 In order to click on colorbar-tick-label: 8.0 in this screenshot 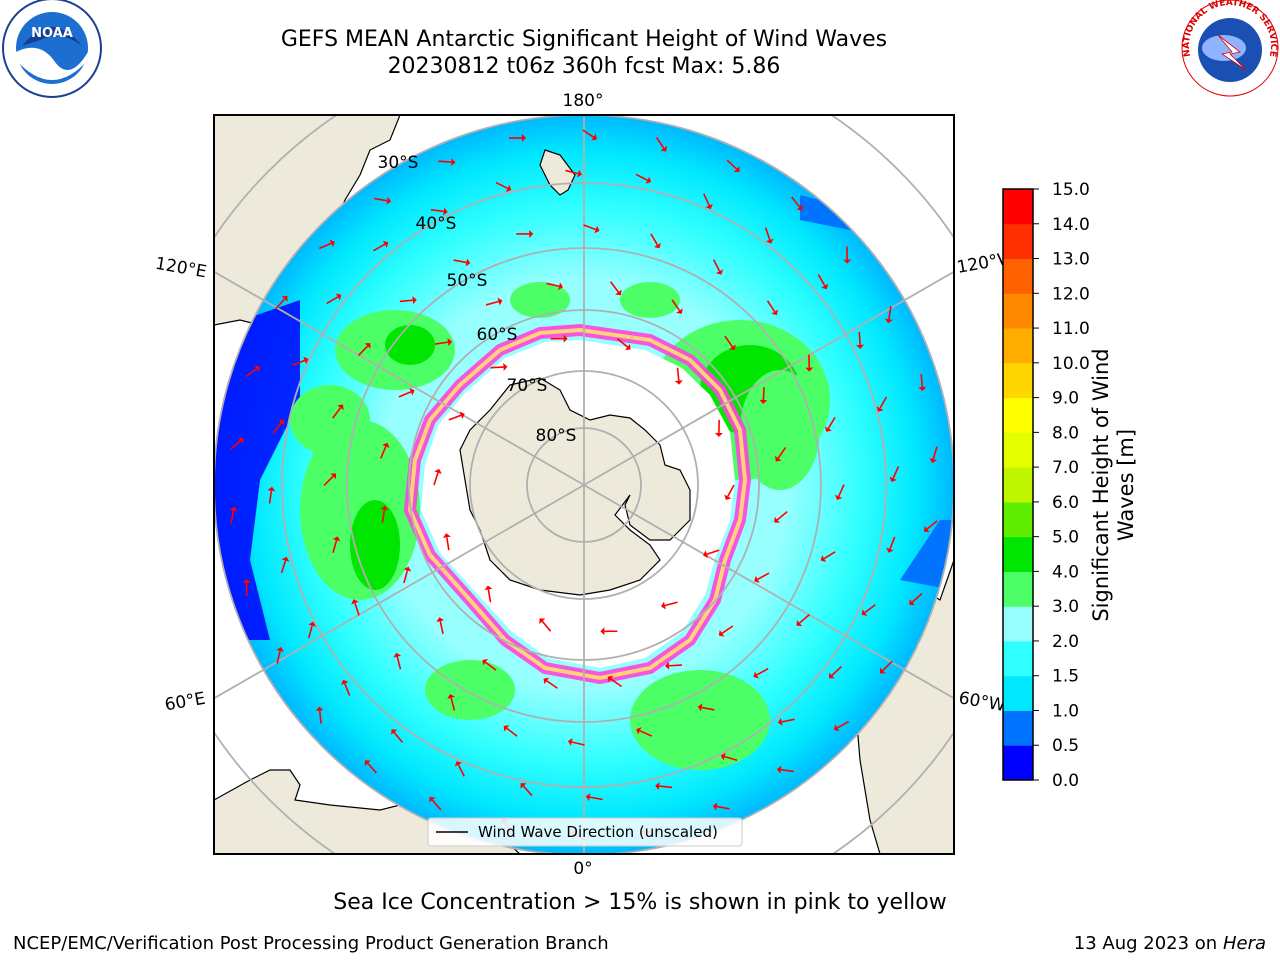, I will do `click(1065, 433)`.